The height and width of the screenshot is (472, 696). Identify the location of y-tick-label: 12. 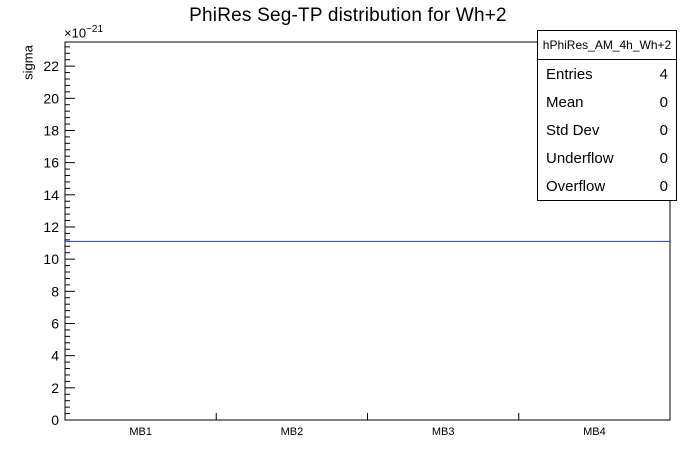
(51, 227).